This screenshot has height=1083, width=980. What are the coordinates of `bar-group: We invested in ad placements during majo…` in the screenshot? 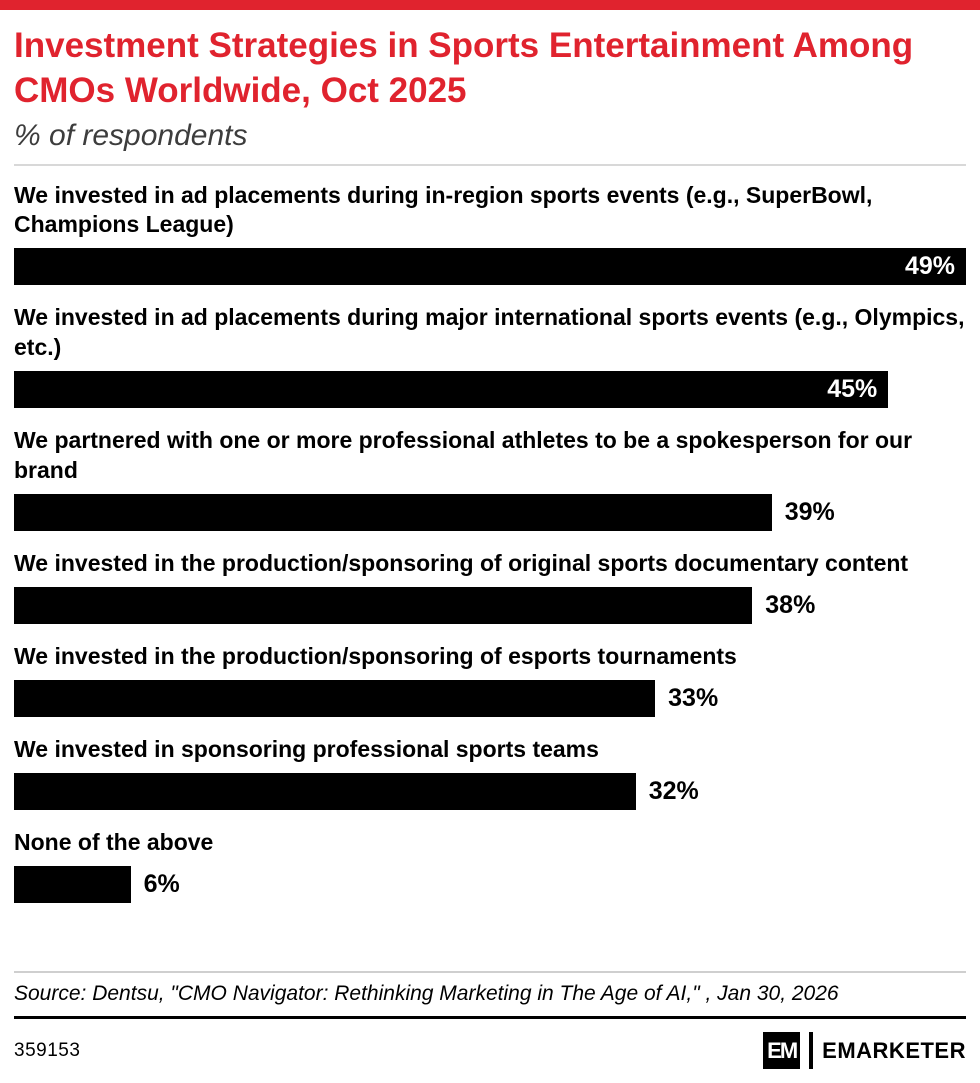 It's located at (490, 356).